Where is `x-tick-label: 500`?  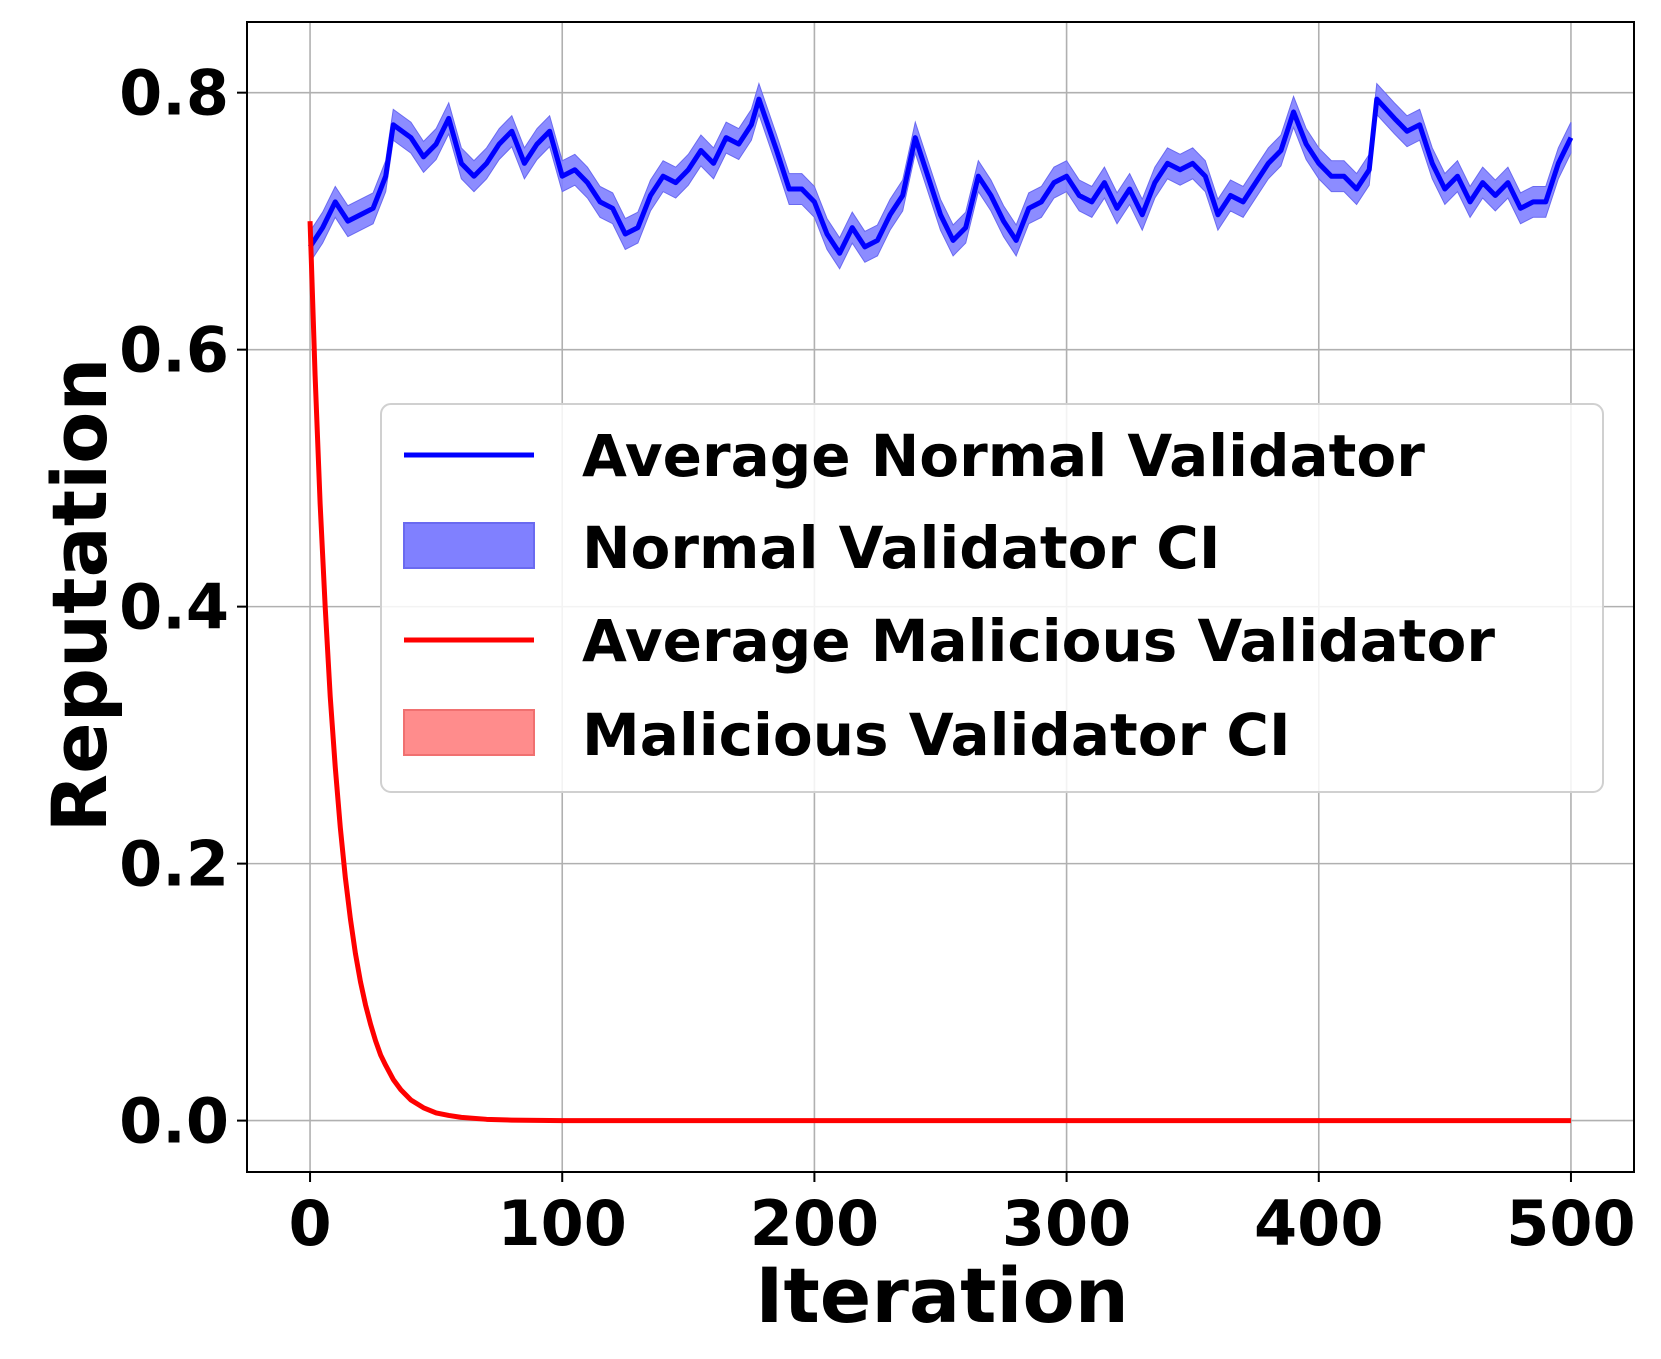 x-tick-label: 500 is located at coordinates (1570, 1223).